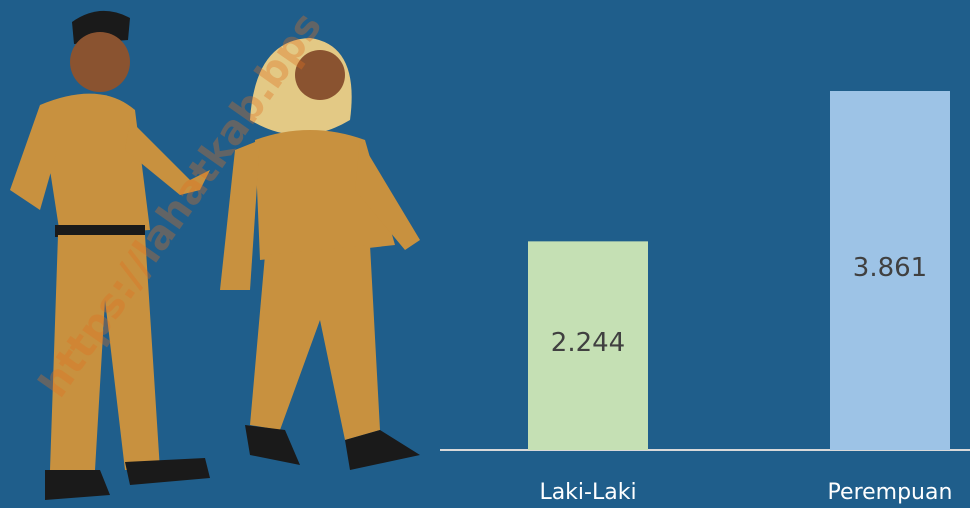 The height and width of the screenshot is (508, 970). What do you see at coordinates (587, 492) in the screenshot?
I see `category-label: Laki-Laki` at bounding box center [587, 492].